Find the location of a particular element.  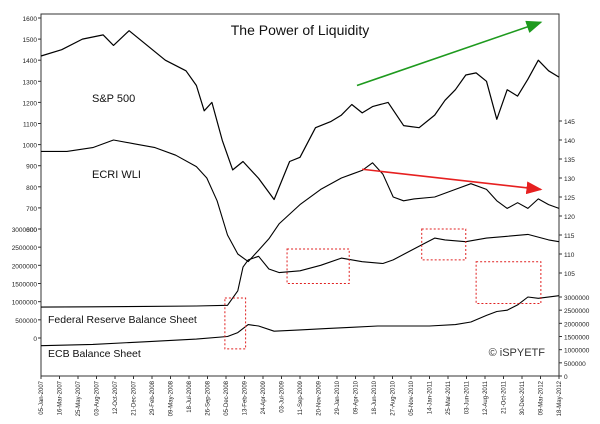

x-tick-label: 26-Sep-2008 is located at coordinates (209, 397).